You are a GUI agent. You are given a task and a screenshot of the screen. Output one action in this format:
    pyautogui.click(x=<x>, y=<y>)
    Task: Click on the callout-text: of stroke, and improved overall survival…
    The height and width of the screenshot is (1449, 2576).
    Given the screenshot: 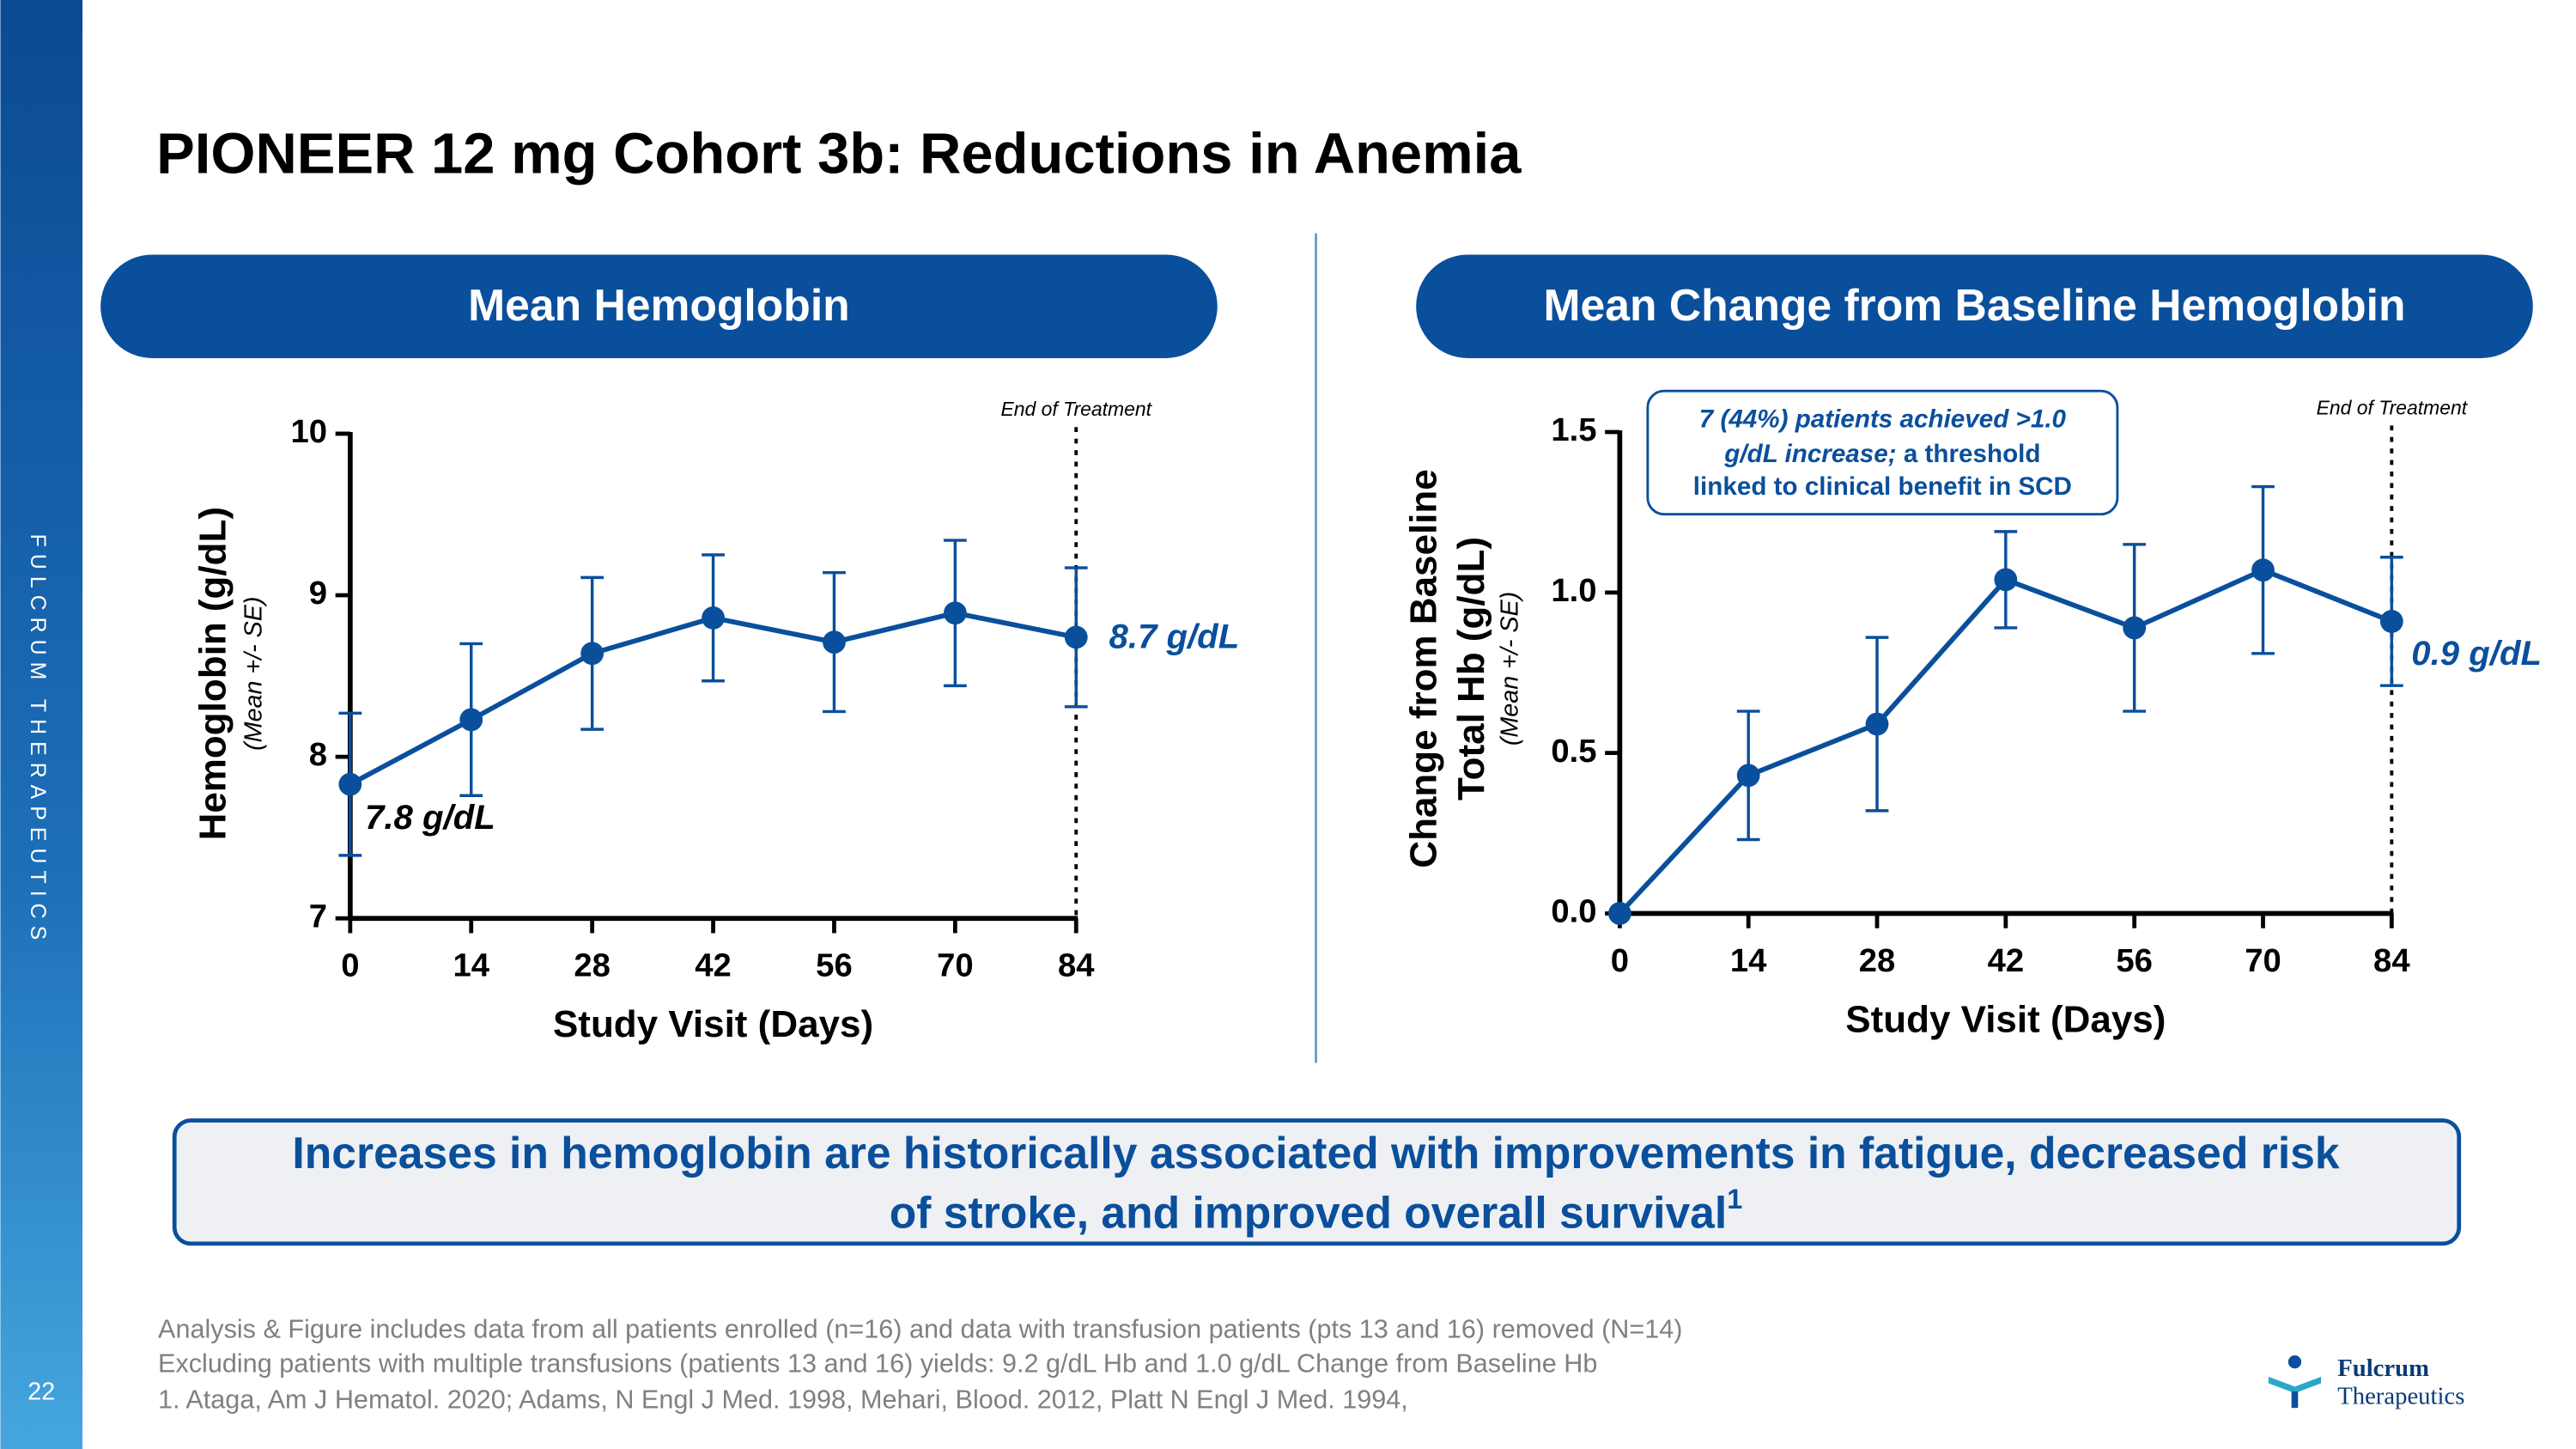 What is the action you would take?
    pyautogui.click(x=1316, y=1210)
    